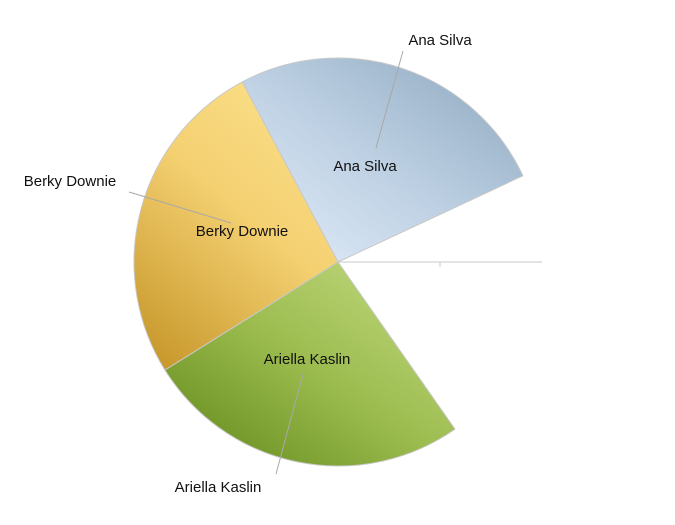 The height and width of the screenshot is (525, 675). I want to click on slice-label-inner: Ariella Kaslin, so click(307, 359).